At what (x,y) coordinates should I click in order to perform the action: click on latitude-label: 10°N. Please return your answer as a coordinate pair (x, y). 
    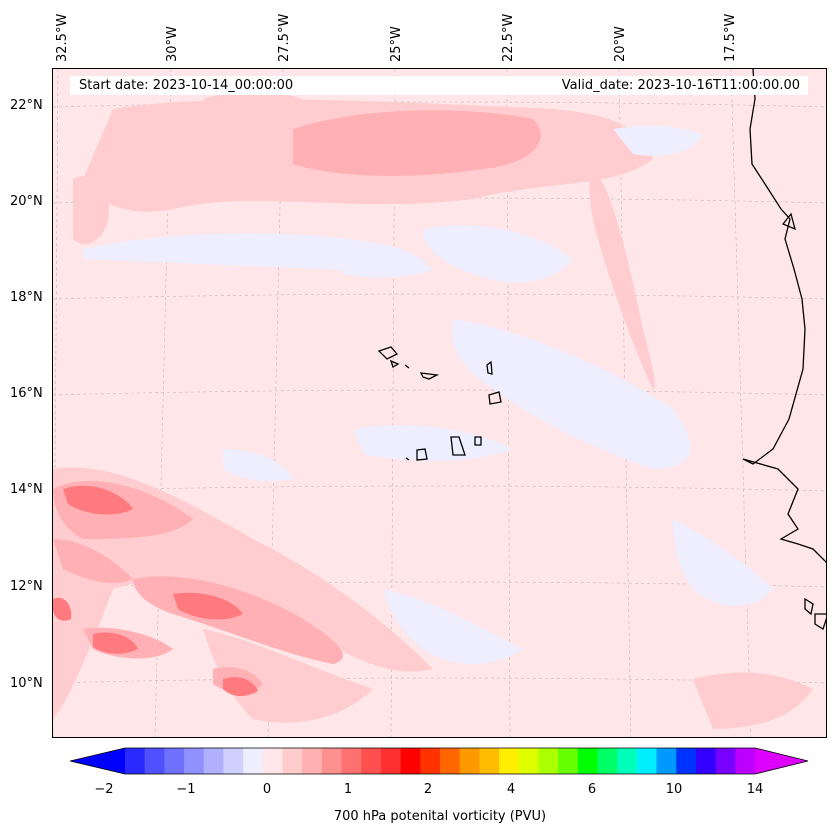
    Looking at the image, I should click on (26, 683).